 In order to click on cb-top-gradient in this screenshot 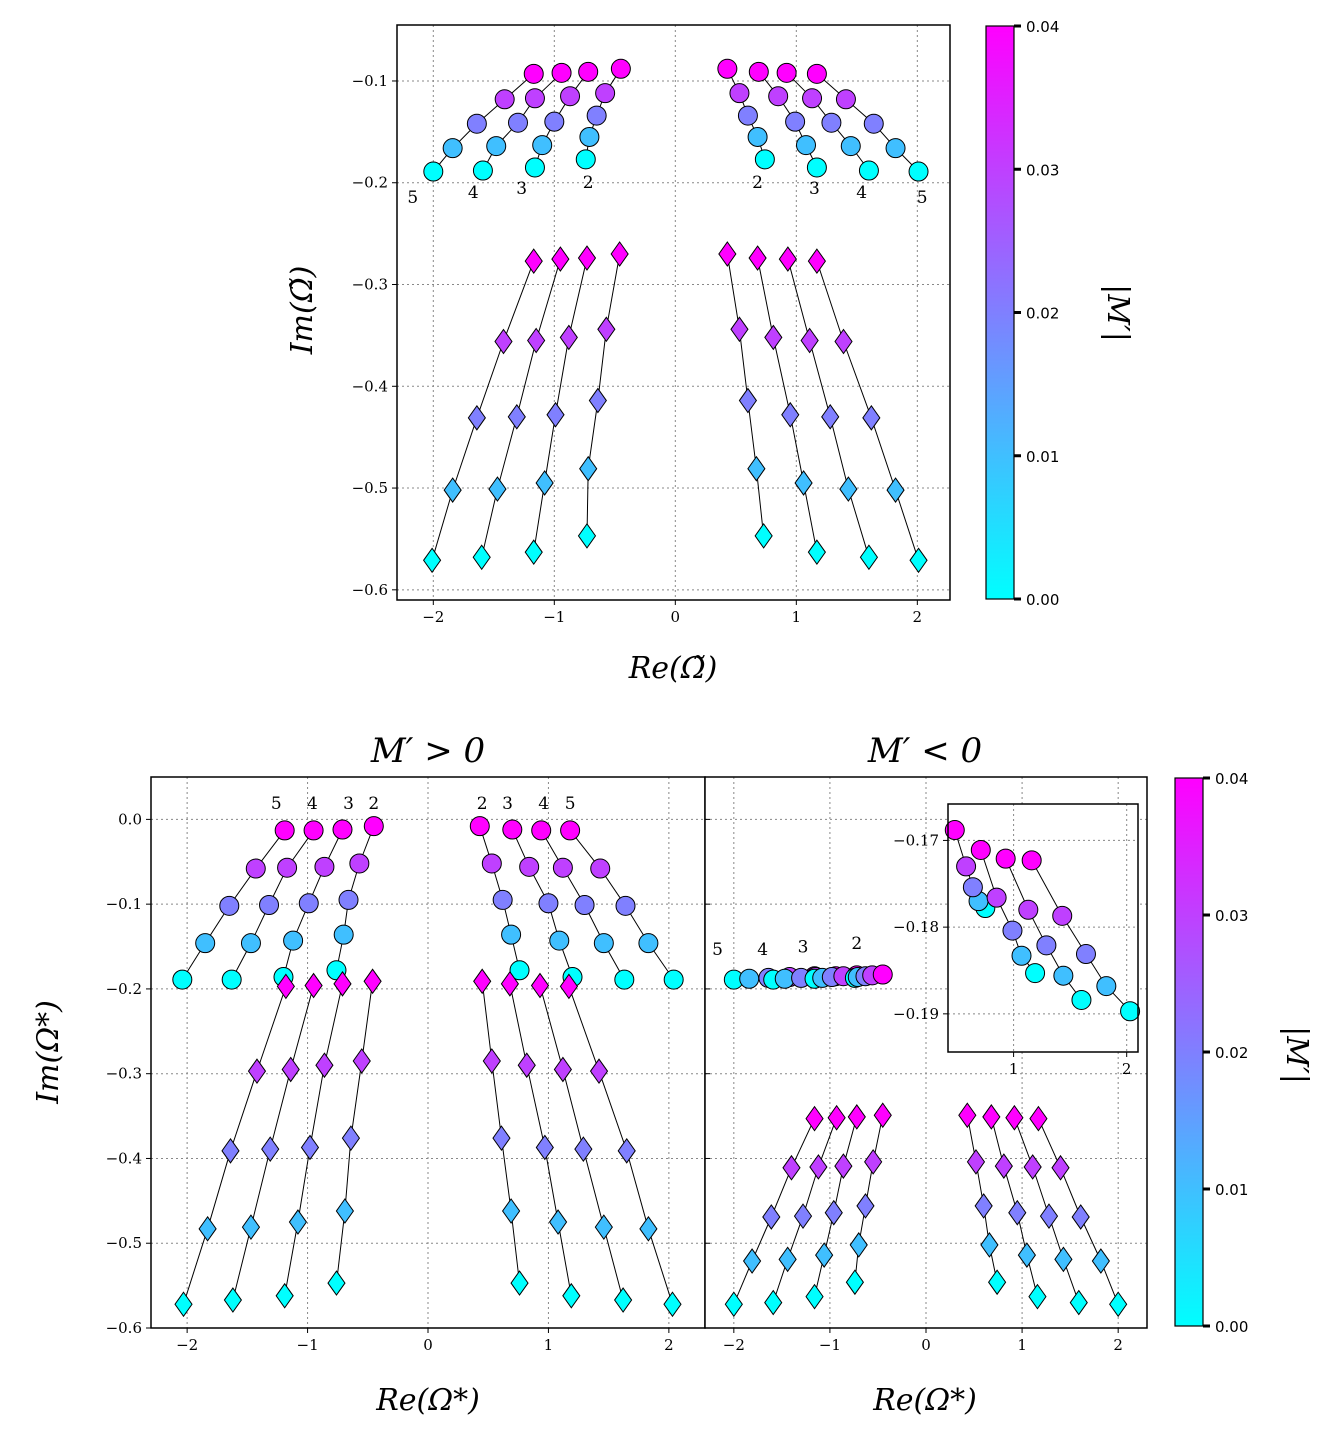, I will do `click(1000, 312)`.